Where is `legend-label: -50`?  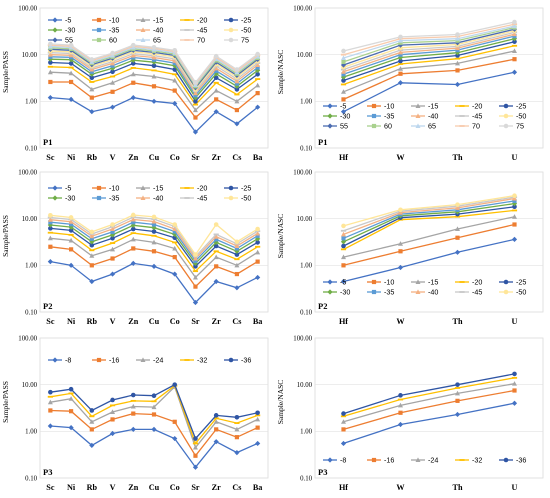 legend-label: -50 is located at coordinates (246, 198).